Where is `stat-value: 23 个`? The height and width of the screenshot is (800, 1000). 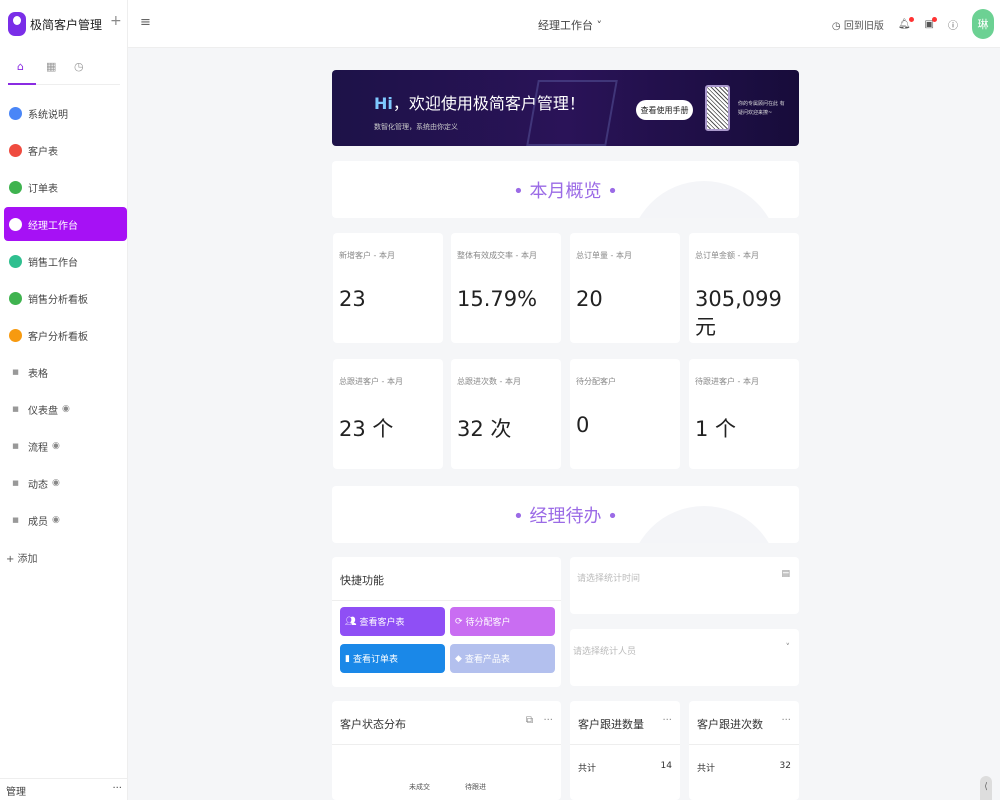 stat-value: 23 个 is located at coordinates (366, 429).